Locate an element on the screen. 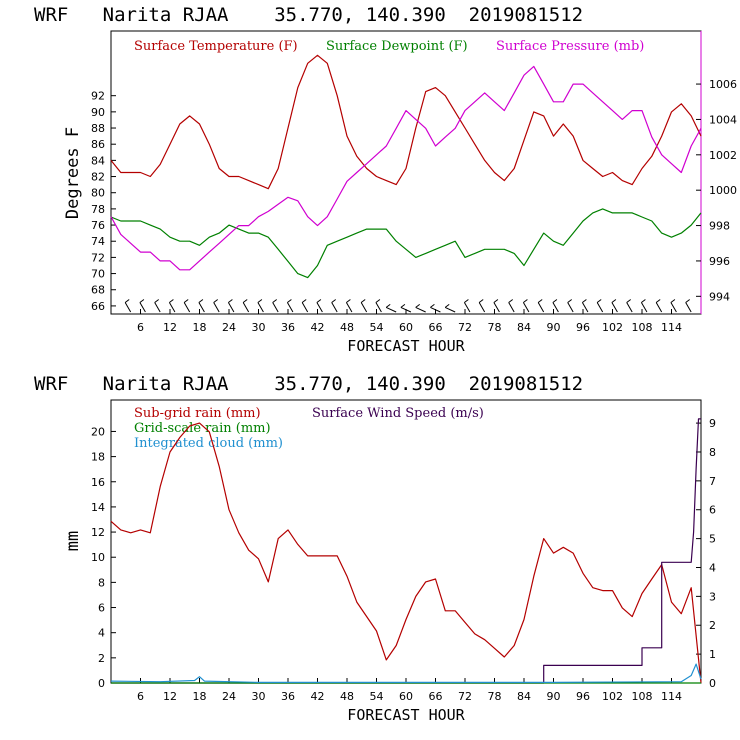  chart2-x-axis-label: FORECAST HOUR is located at coordinates (406, 715).